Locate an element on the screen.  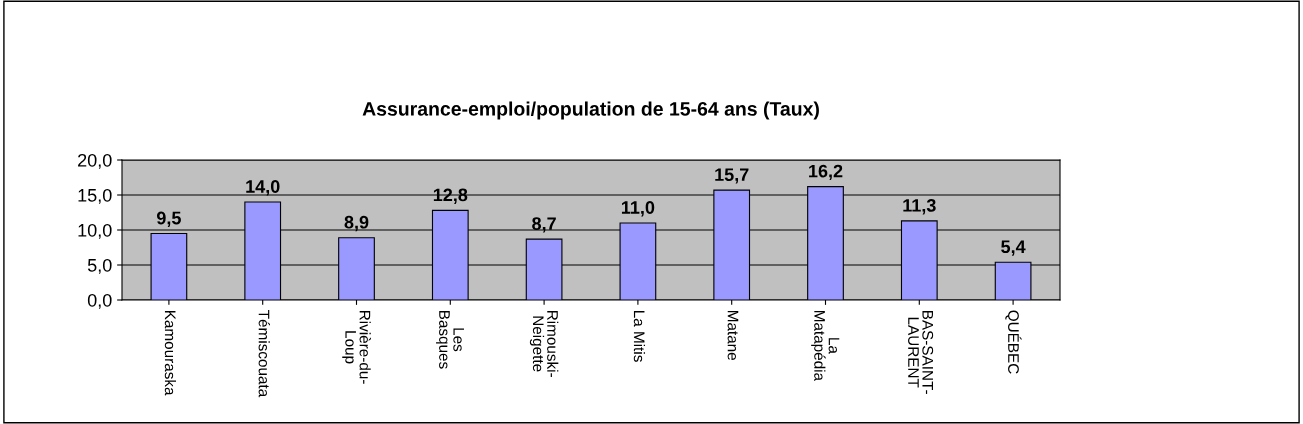
x-tick-label: La Matapédia is located at coordinates (825, 346).